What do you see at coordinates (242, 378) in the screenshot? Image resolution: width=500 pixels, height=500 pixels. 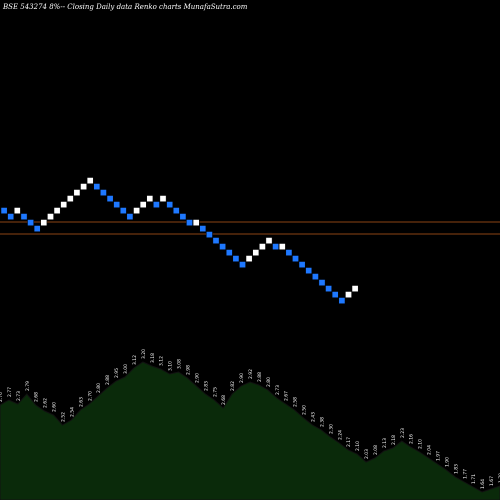 I see `volume-label: 2.90` at bounding box center [242, 378].